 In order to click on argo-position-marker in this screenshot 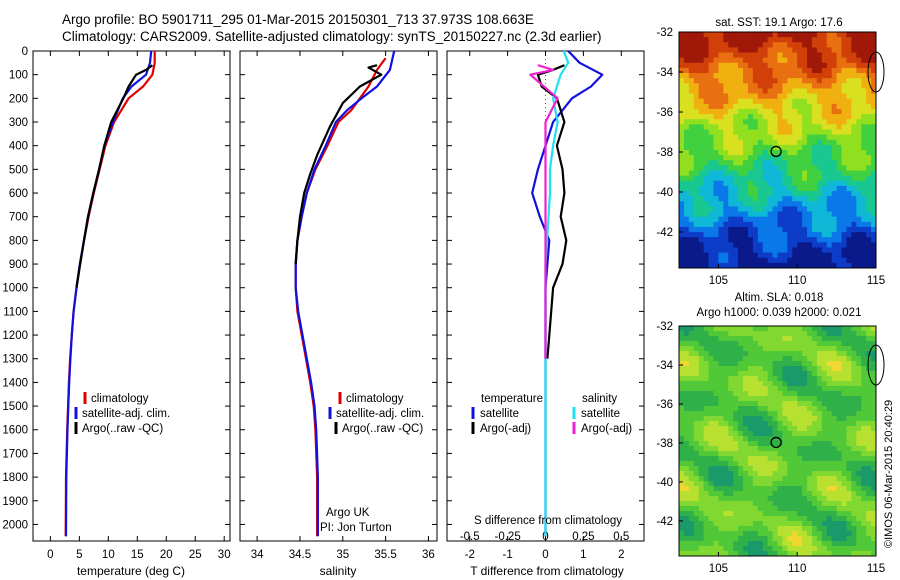, I will do `click(776, 442)`.